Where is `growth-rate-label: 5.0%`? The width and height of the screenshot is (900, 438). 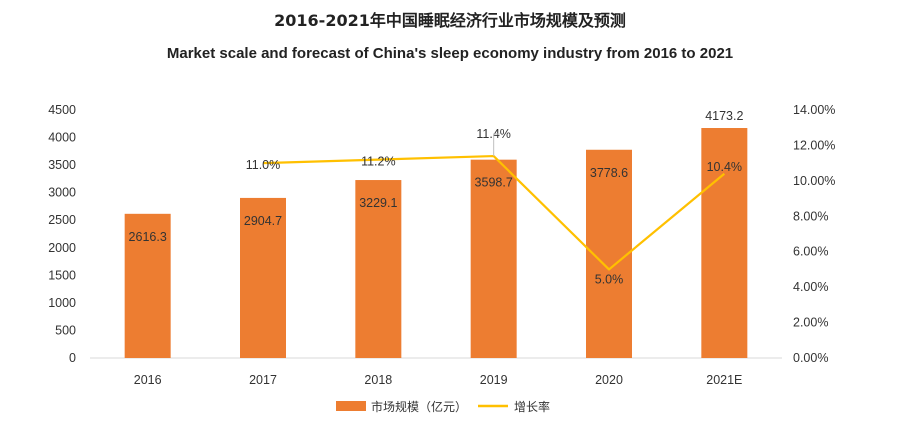
growth-rate-label: 5.0% is located at coordinates (609, 279).